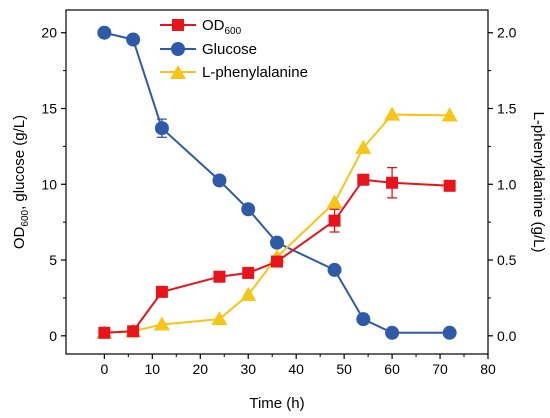 The width and height of the screenshot is (550, 418). I want to click on x-axis-title: Time (h), so click(276, 403).